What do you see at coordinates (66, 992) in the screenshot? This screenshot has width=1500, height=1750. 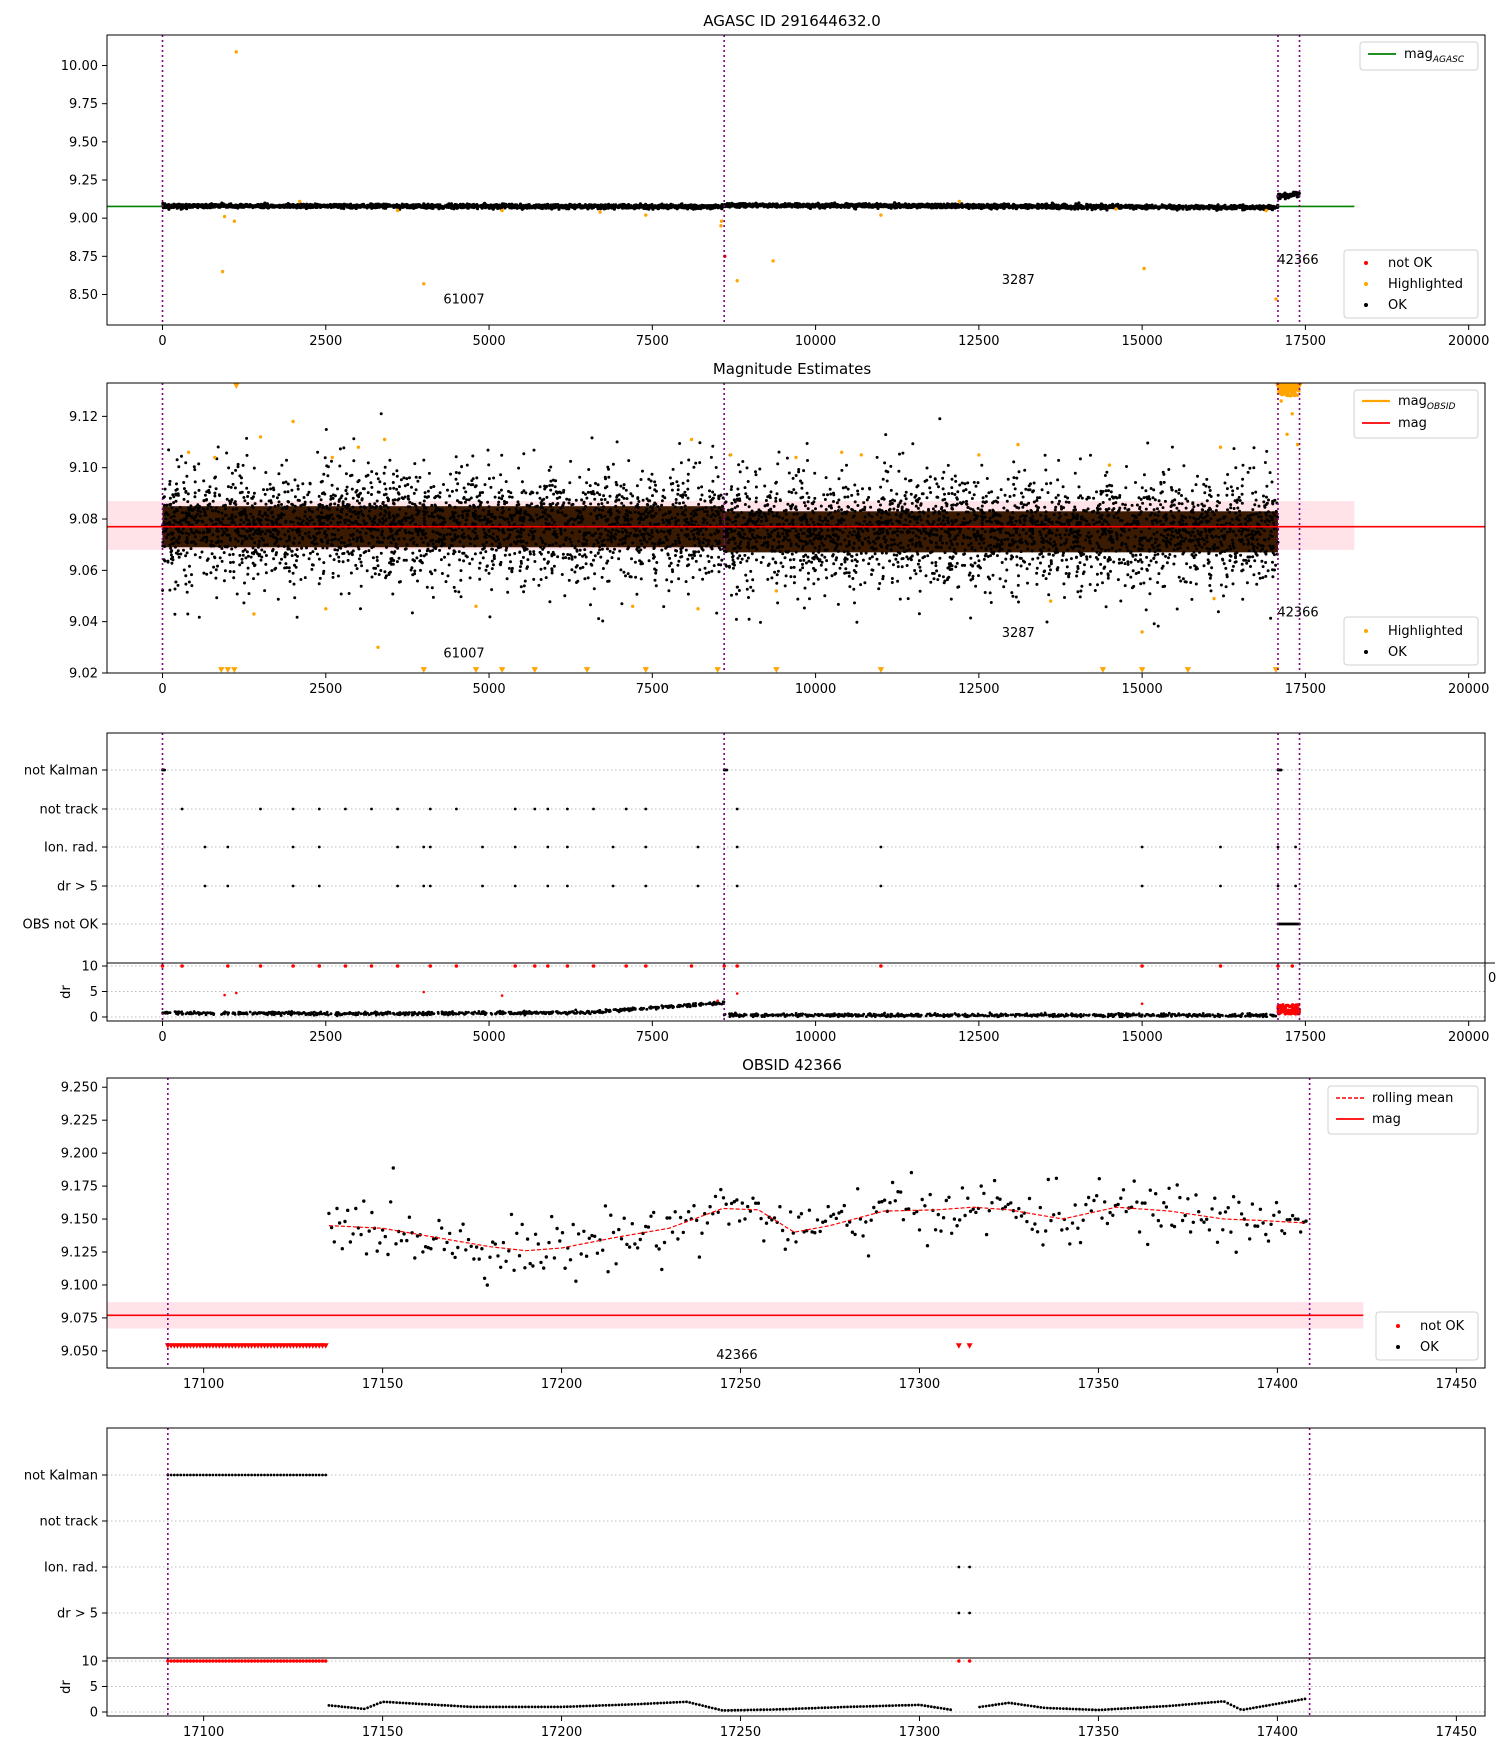 I see `dr-ylabel: dr` at bounding box center [66, 992].